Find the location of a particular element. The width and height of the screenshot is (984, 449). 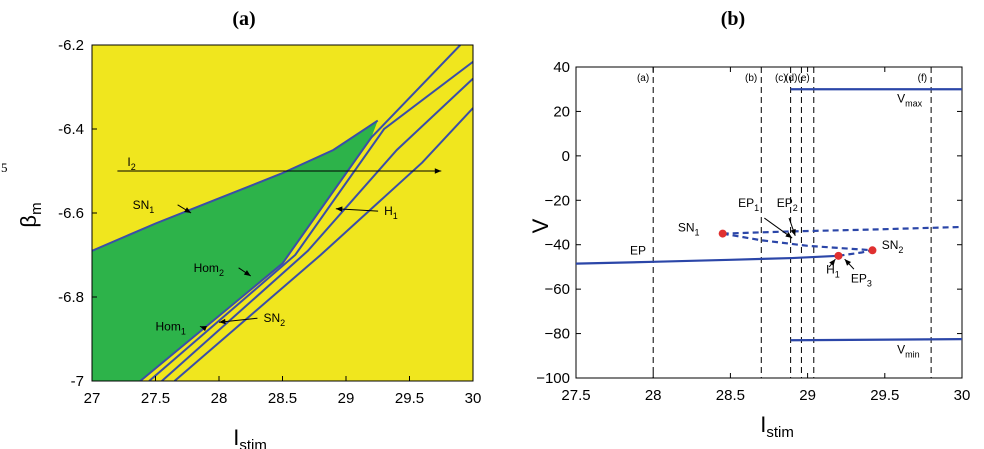

panel-a-xtick-label: 27 is located at coordinates (92, 398).